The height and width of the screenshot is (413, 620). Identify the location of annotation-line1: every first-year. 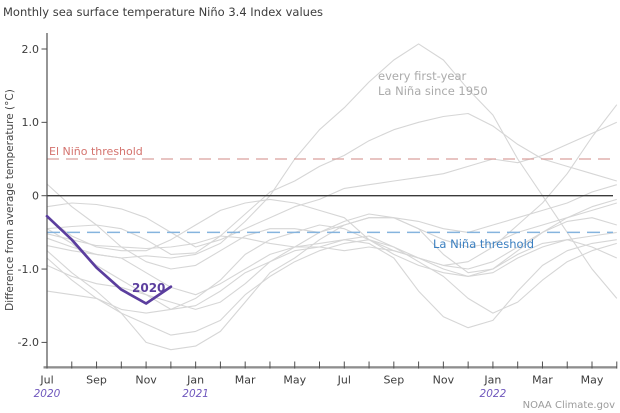
(422, 76).